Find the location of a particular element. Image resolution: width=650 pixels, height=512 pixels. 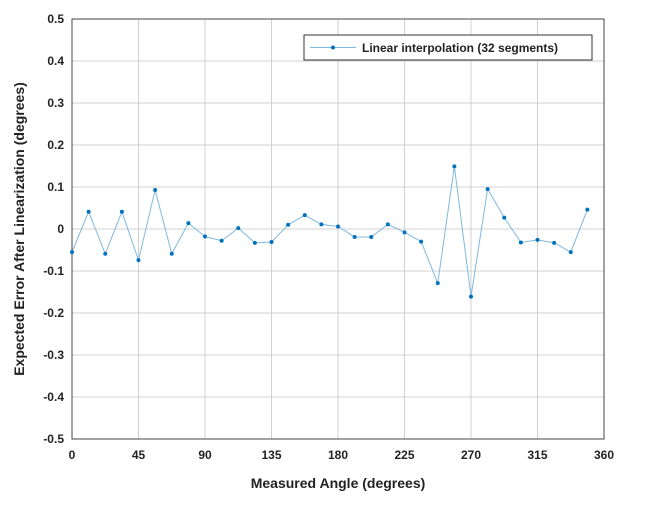

y-tick-label: 0.5 is located at coordinates (55, 19).